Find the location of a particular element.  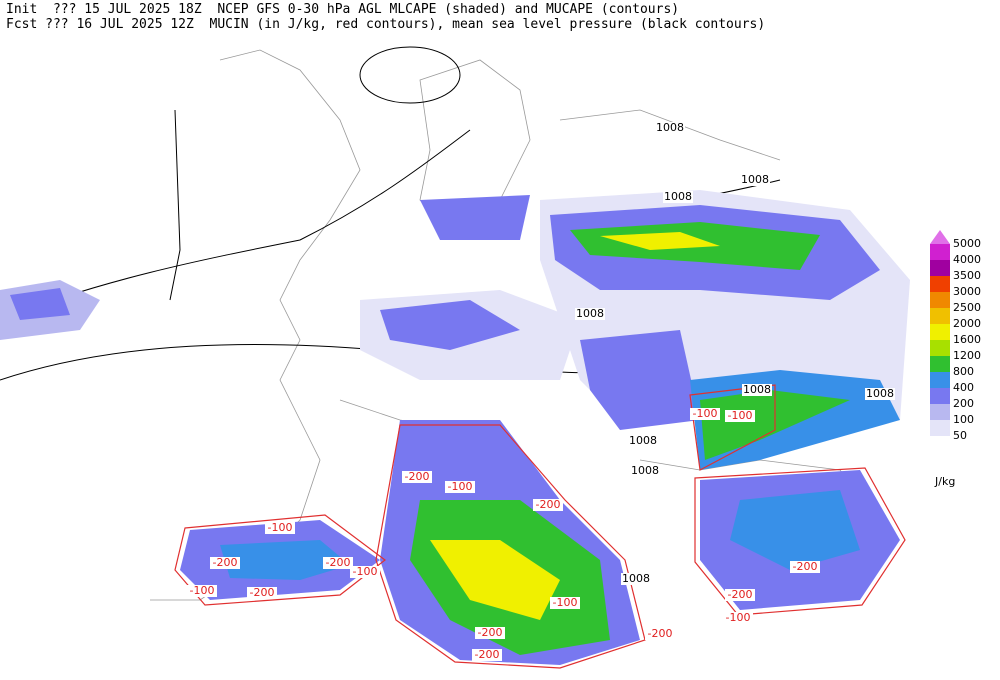

legend-label: 50 is located at coordinates (960, 435).